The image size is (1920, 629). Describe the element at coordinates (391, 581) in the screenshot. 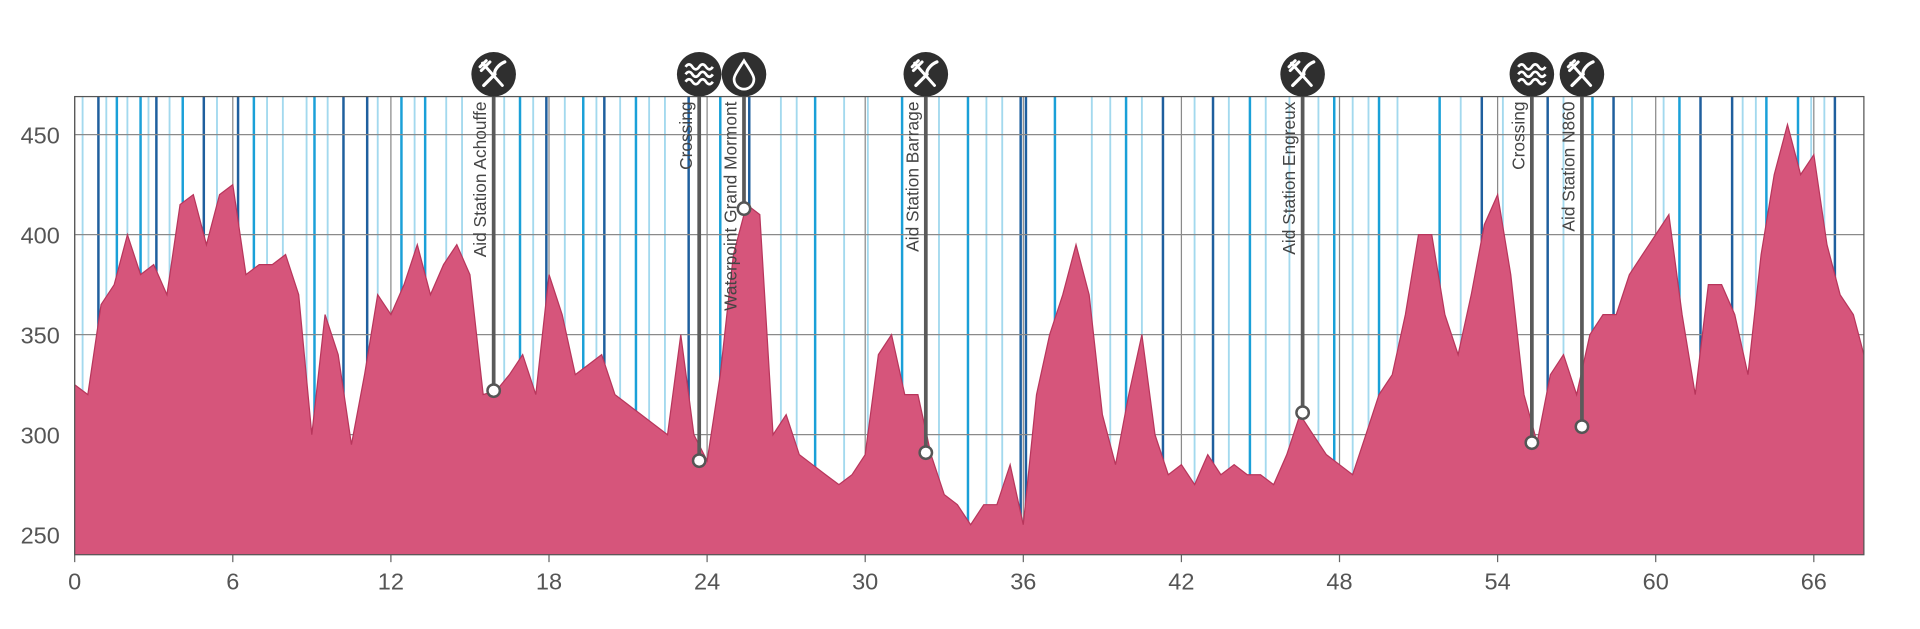

I see `x-tick-label: 12` at that location.